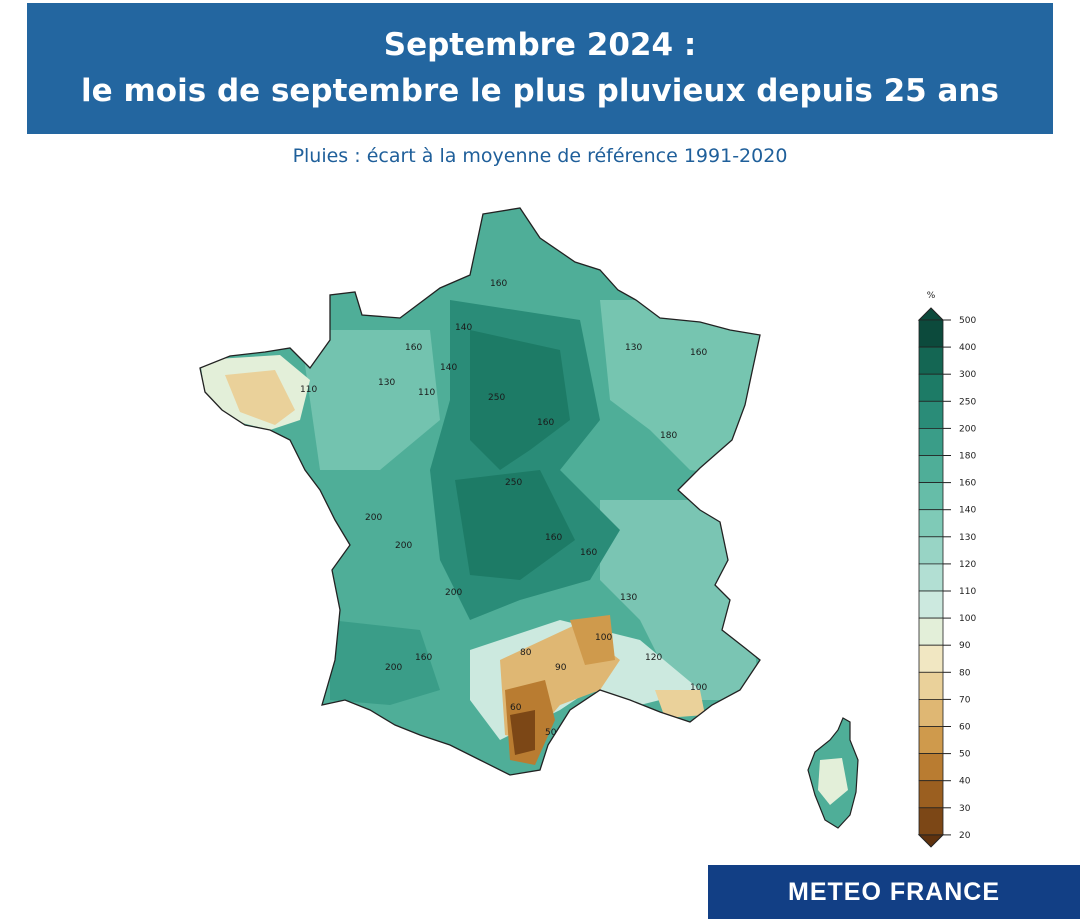 Image resolution: width=1080 pixels, height=919 pixels. What do you see at coordinates (516, 708) in the screenshot?
I see `contour-label: 60` at bounding box center [516, 708].